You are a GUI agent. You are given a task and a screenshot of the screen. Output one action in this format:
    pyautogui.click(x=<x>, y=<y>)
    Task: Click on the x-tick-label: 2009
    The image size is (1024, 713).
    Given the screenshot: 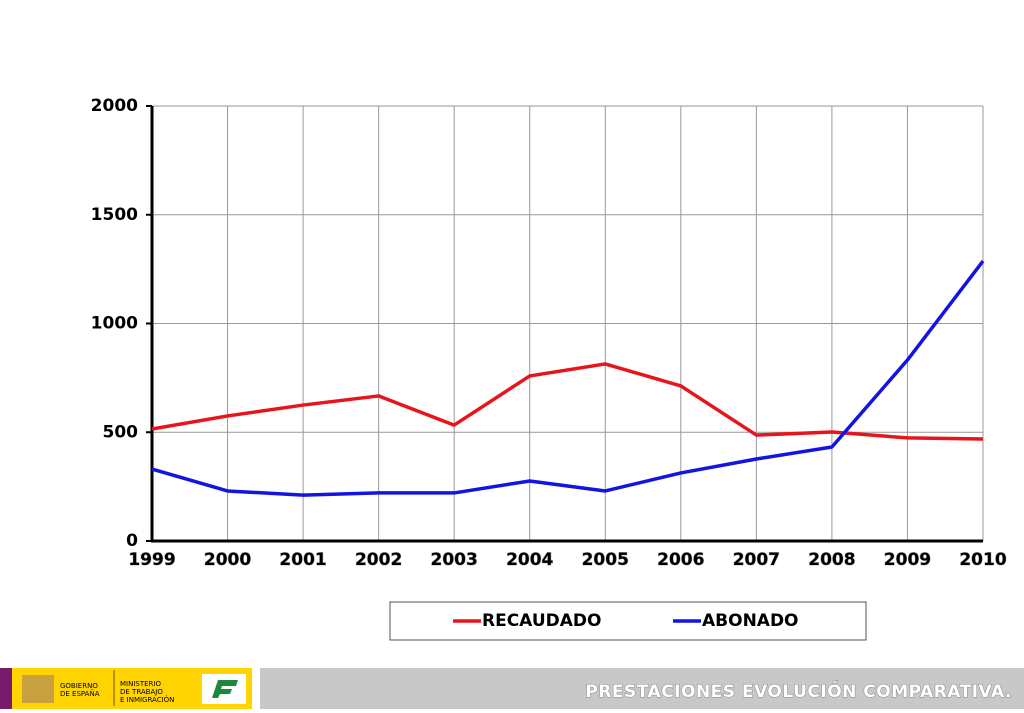 What is the action you would take?
    pyautogui.click(x=907, y=560)
    